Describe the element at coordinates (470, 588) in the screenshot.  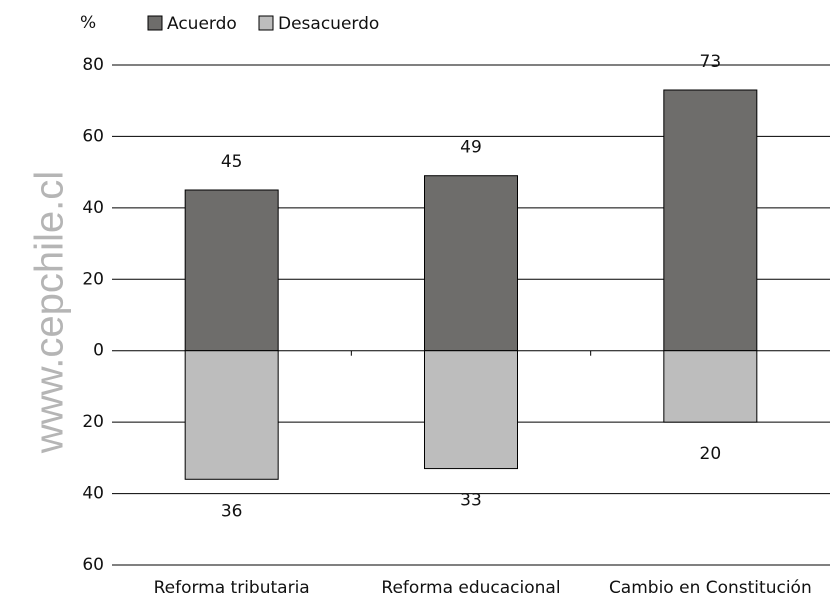
I see `x-tick-label: Reforma educacional` at that location.